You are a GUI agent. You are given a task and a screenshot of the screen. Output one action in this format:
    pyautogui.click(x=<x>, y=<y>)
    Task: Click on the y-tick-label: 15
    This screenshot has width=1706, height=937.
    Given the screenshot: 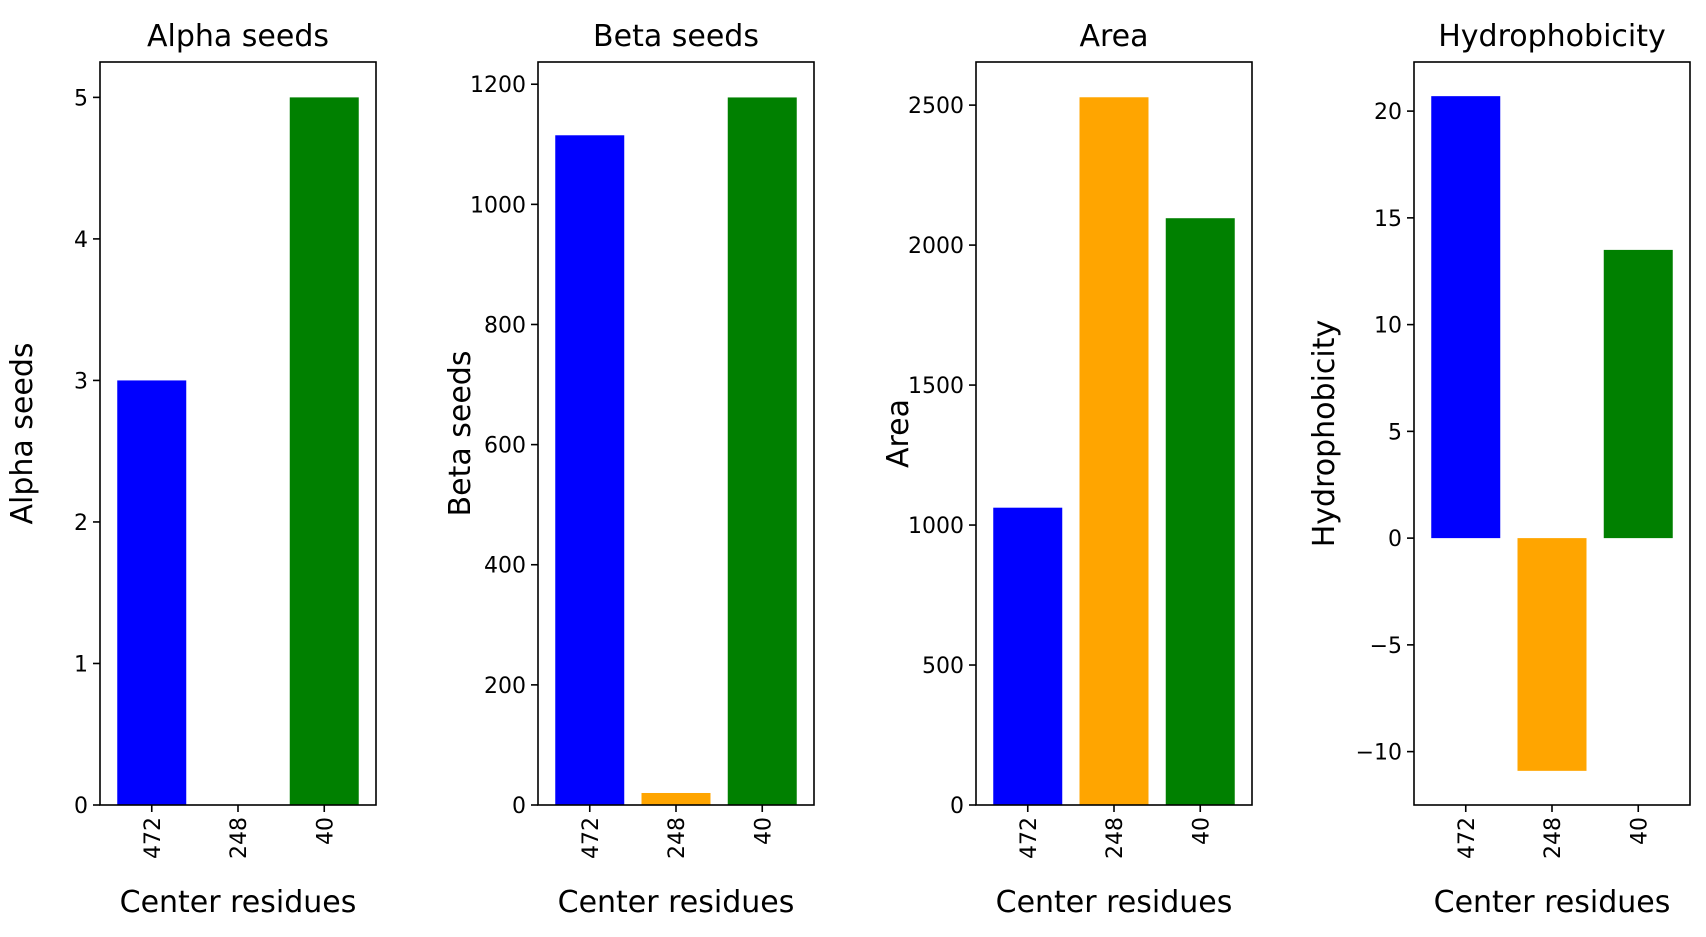 What is the action you would take?
    pyautogui.click(x=1388, y=219)
    